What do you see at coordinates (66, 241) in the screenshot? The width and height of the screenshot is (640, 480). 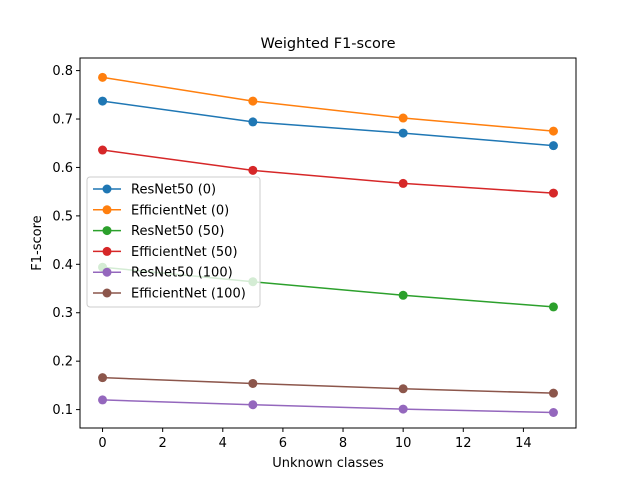 I see `y-axis-ticks: 0.1 0.2 0.3 0.4 0.5 0.6 0.7 0.8` at bounding box center [66, 241].